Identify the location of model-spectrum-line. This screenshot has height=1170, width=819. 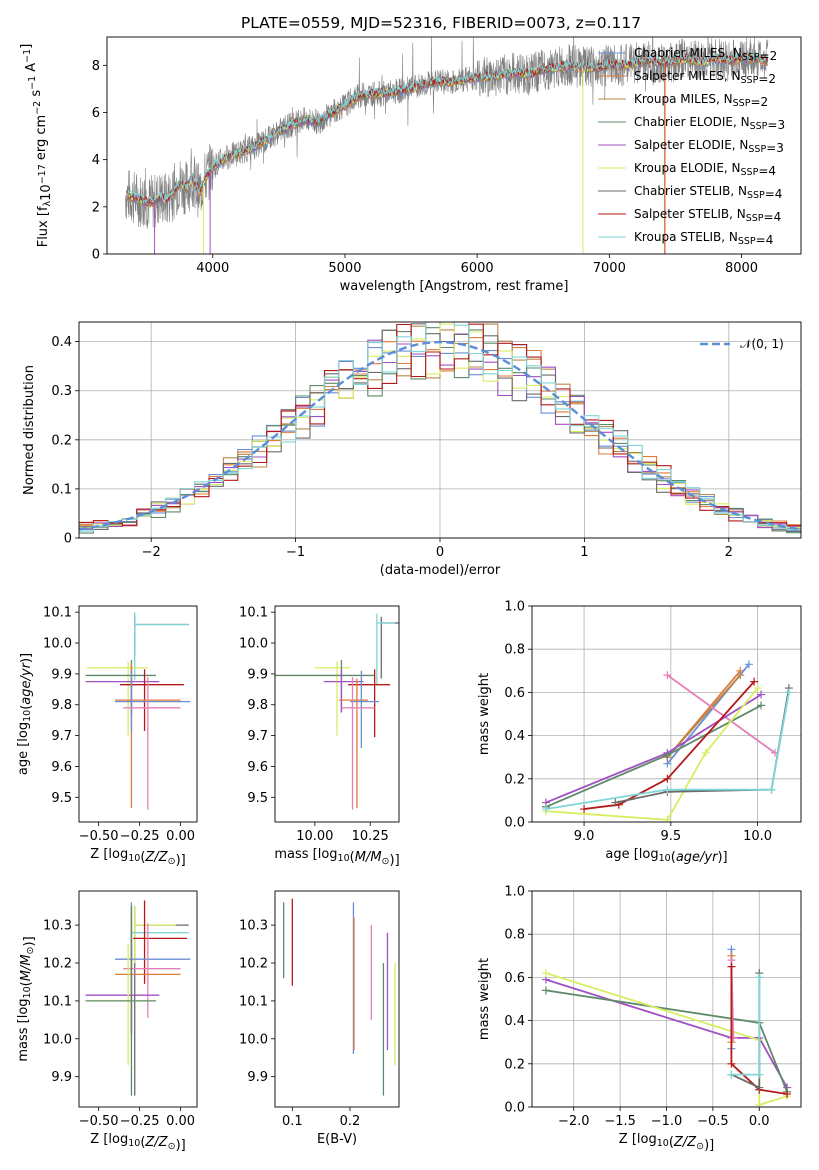
(447, 128).